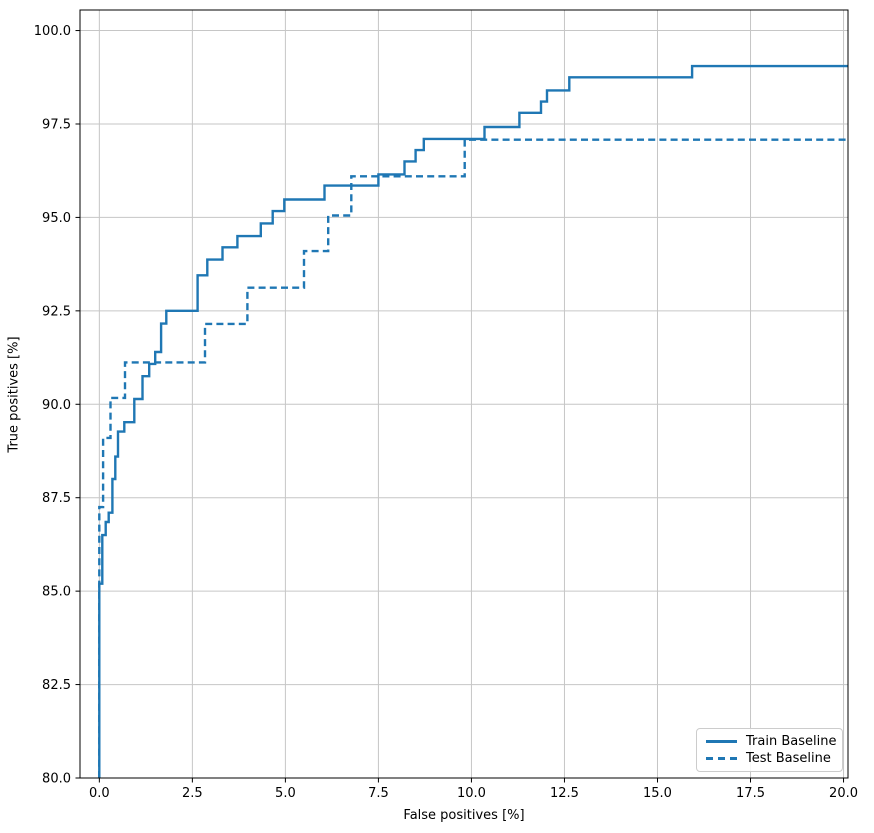  I want to click on svg-text: 100.0, so click(52, 31).